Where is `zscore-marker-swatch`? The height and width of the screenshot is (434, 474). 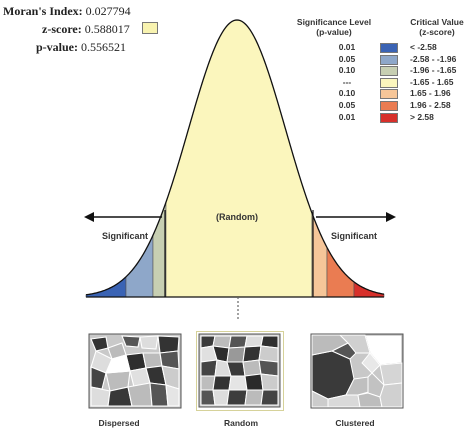 zscore-marker-swatch is located at coordinates (150, 28).